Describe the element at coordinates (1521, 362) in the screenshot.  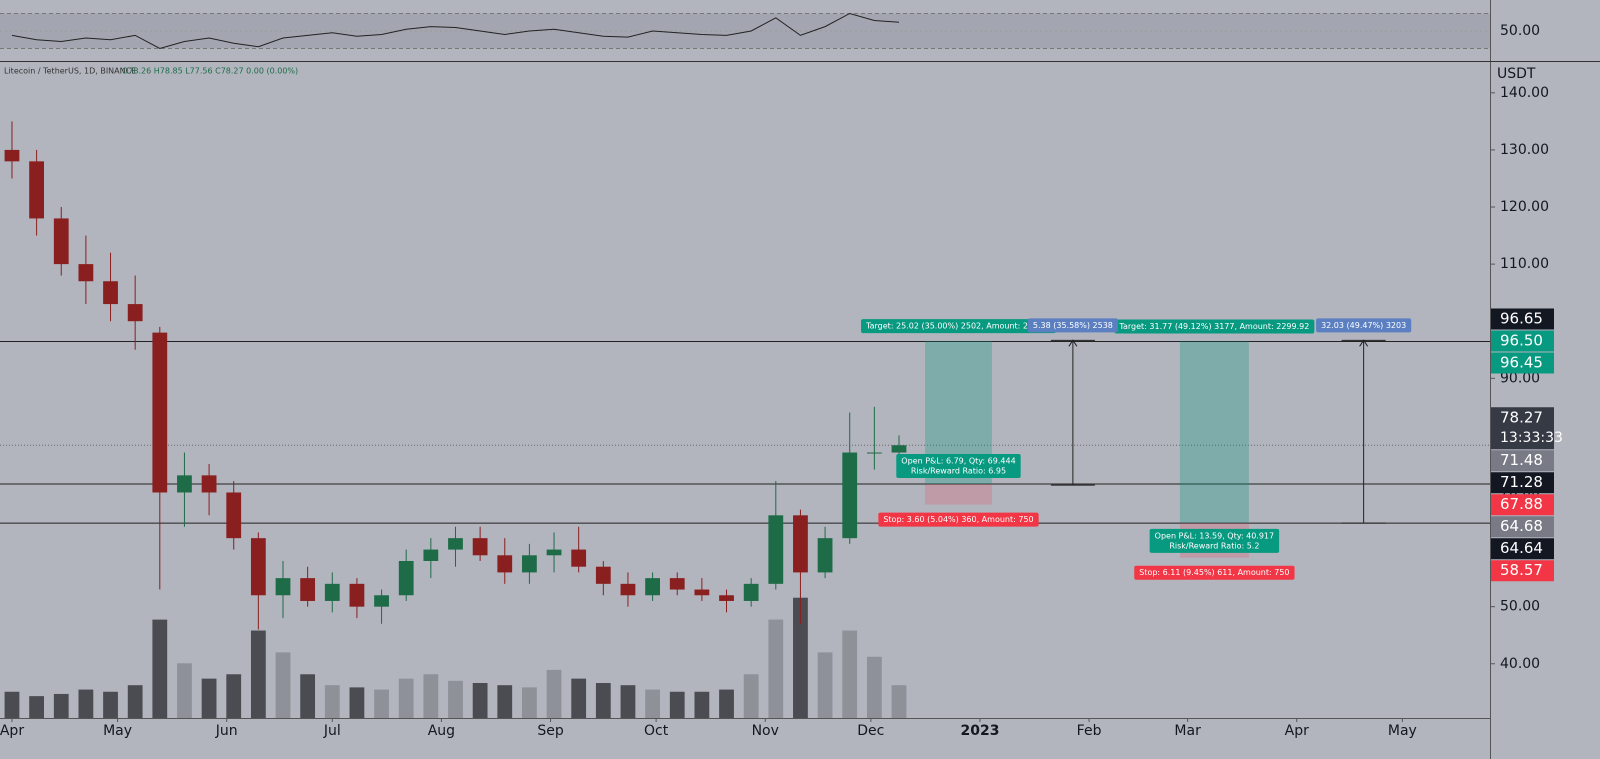
I see `price-tag-label: 96.45` at that location.